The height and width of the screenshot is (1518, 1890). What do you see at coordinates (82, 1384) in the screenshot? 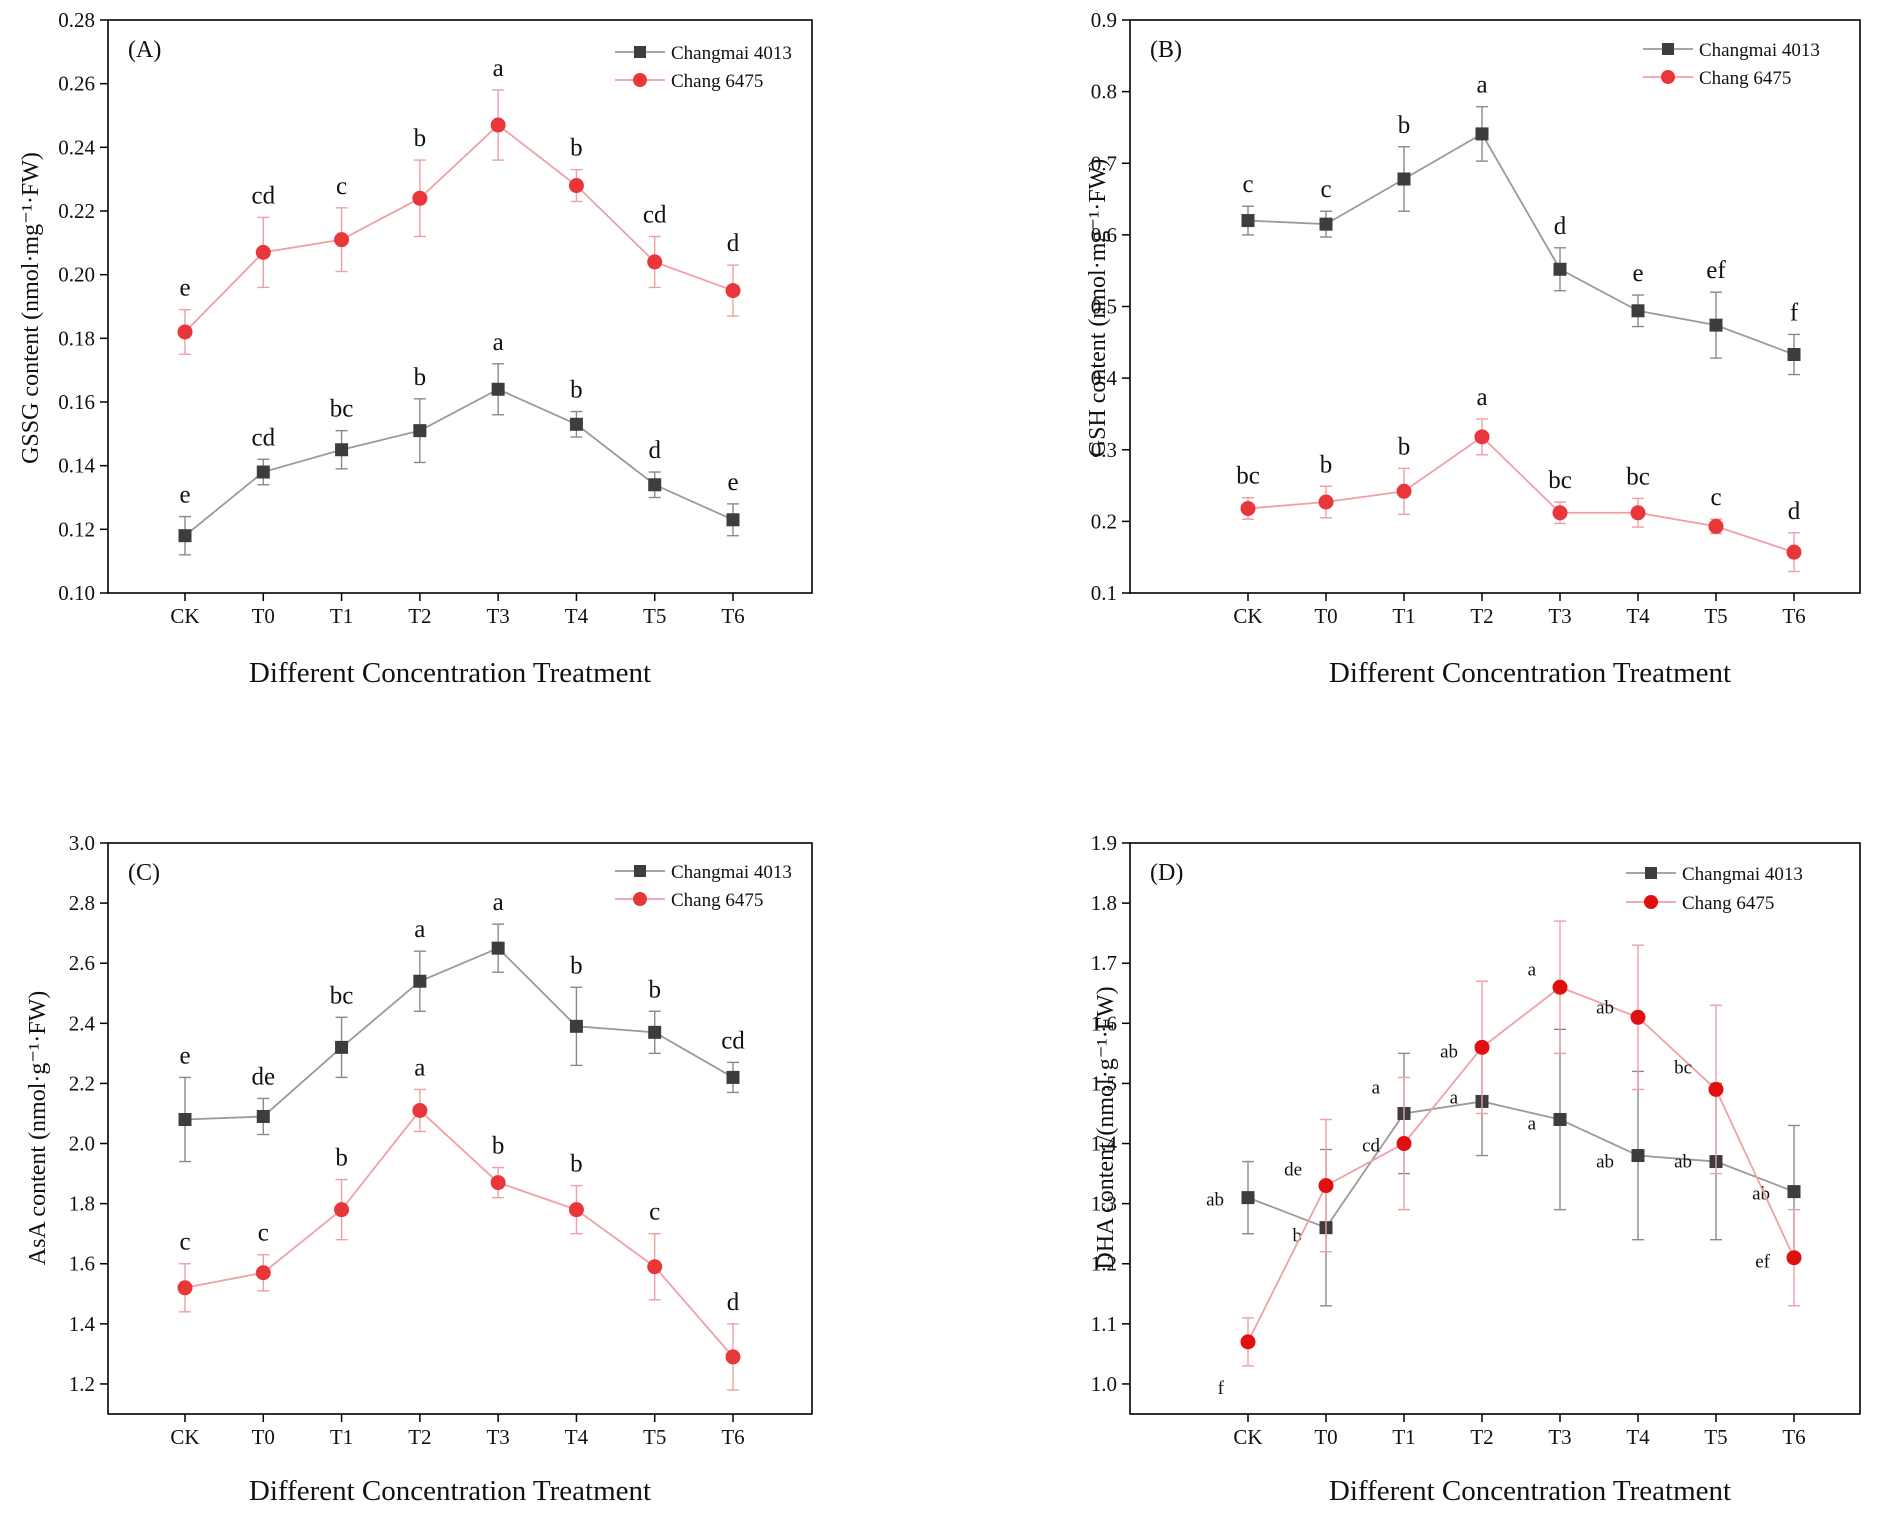
I see `y-tick-label: 1.2` at bounding box center [82, 1384].